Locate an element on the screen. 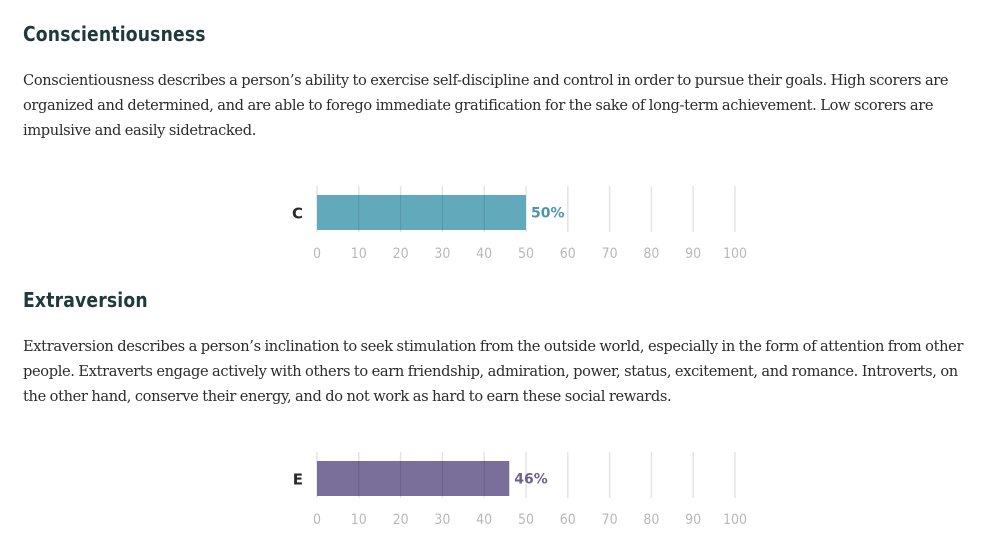 The image size is (1004, 538). chart-svg: C 50% 0 10 20 30 40 50 60 70 80 90 100 is located at coordinates (519, 224).